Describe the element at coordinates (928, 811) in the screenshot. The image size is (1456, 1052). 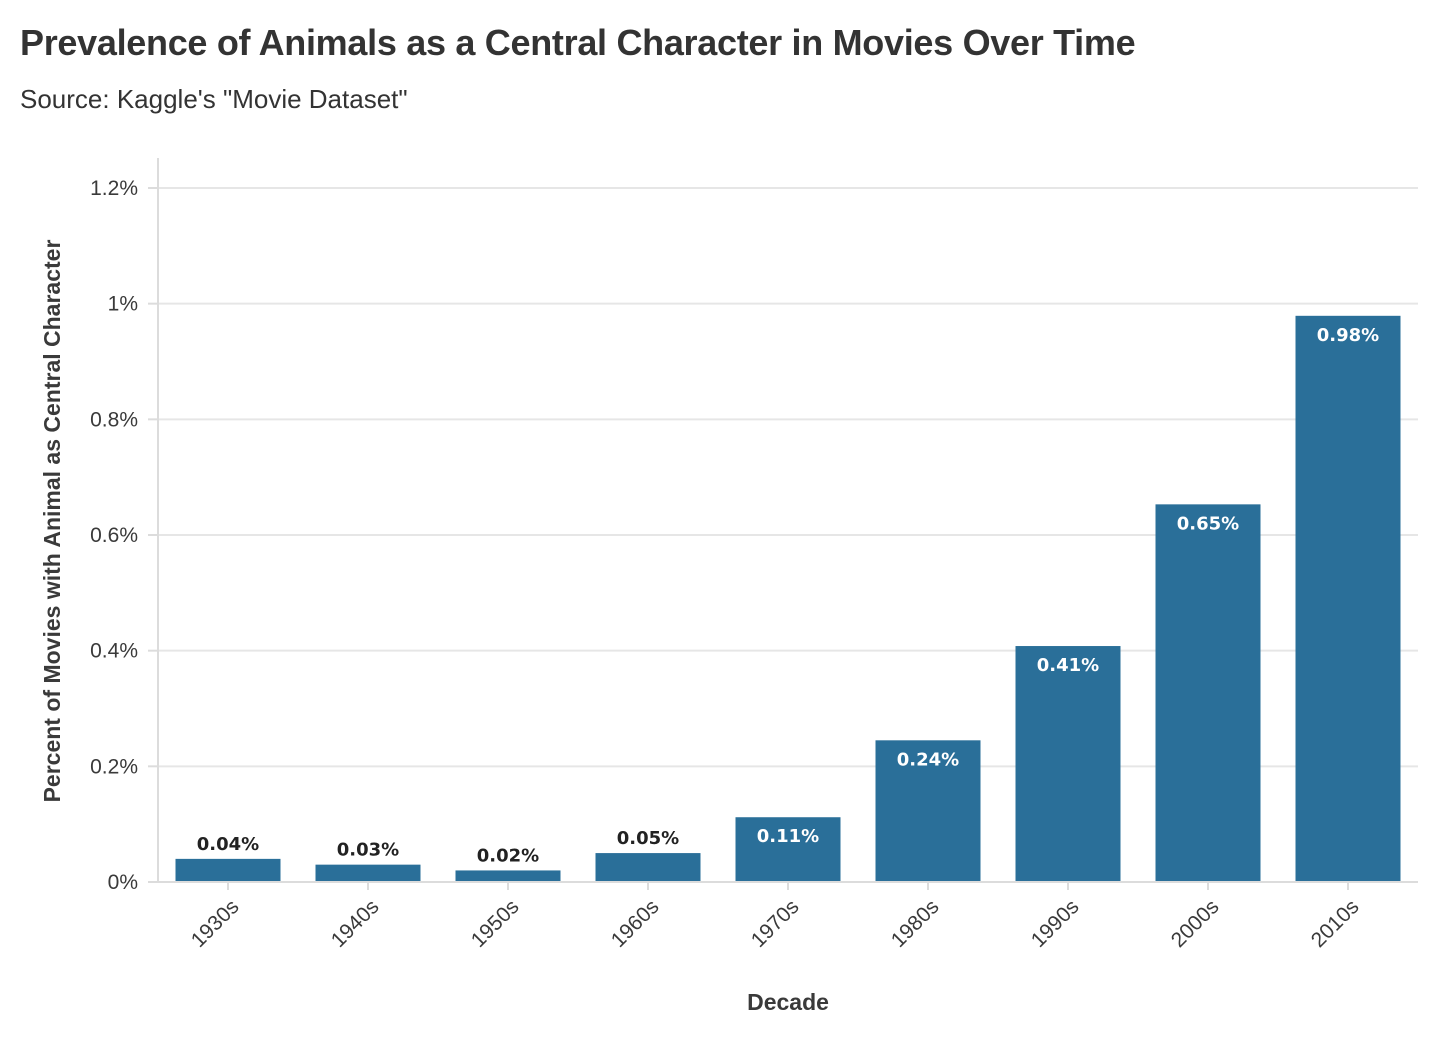
I see `bar-1980s` at that location.